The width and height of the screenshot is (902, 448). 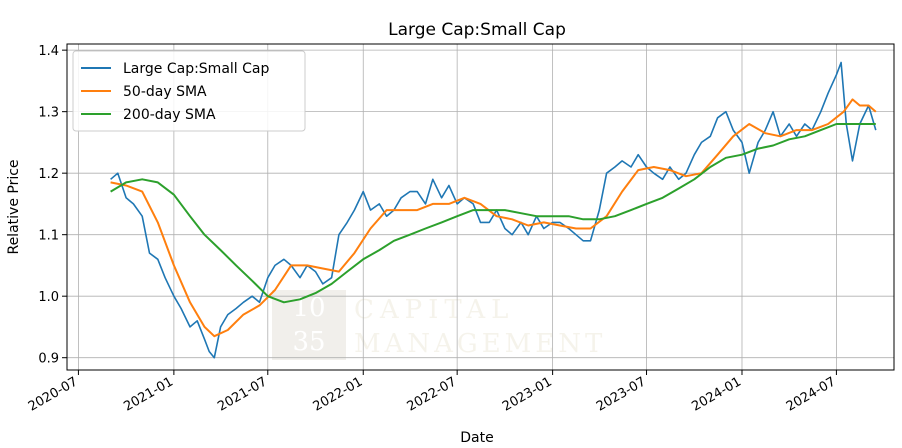 I want to click on watermark-number-bottom: 35, so click(x=308, y=342).